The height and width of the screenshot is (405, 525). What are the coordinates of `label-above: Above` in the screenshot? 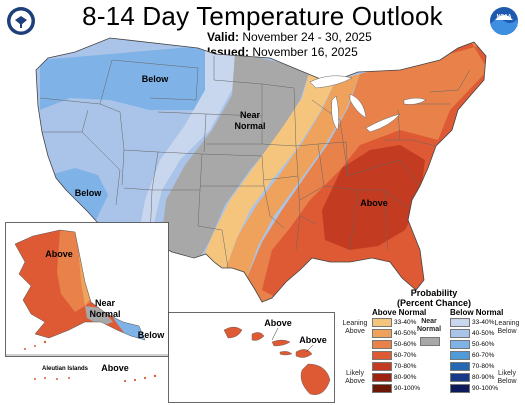 It's located at (374, 203).